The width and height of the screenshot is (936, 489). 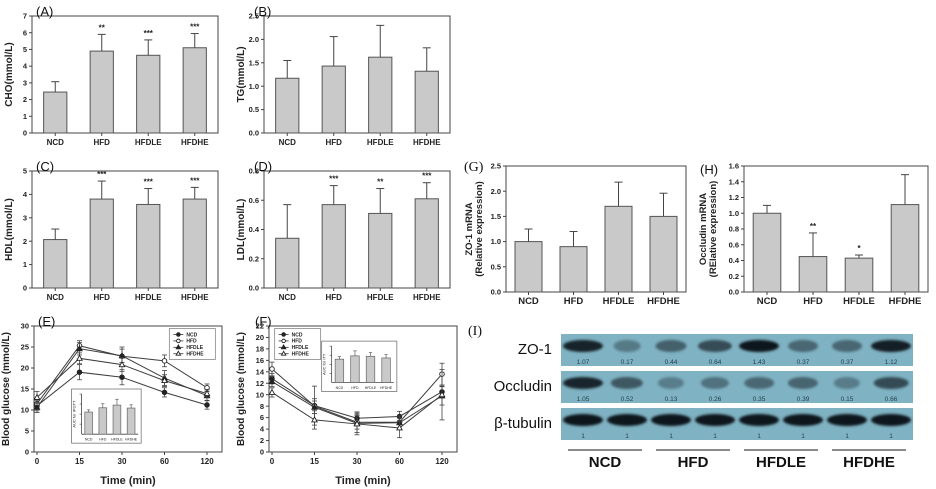 What do you see at coordinates (380, 79) in the screenshot?
I see `bar-HFDLE` at bounding box center [380, 79].